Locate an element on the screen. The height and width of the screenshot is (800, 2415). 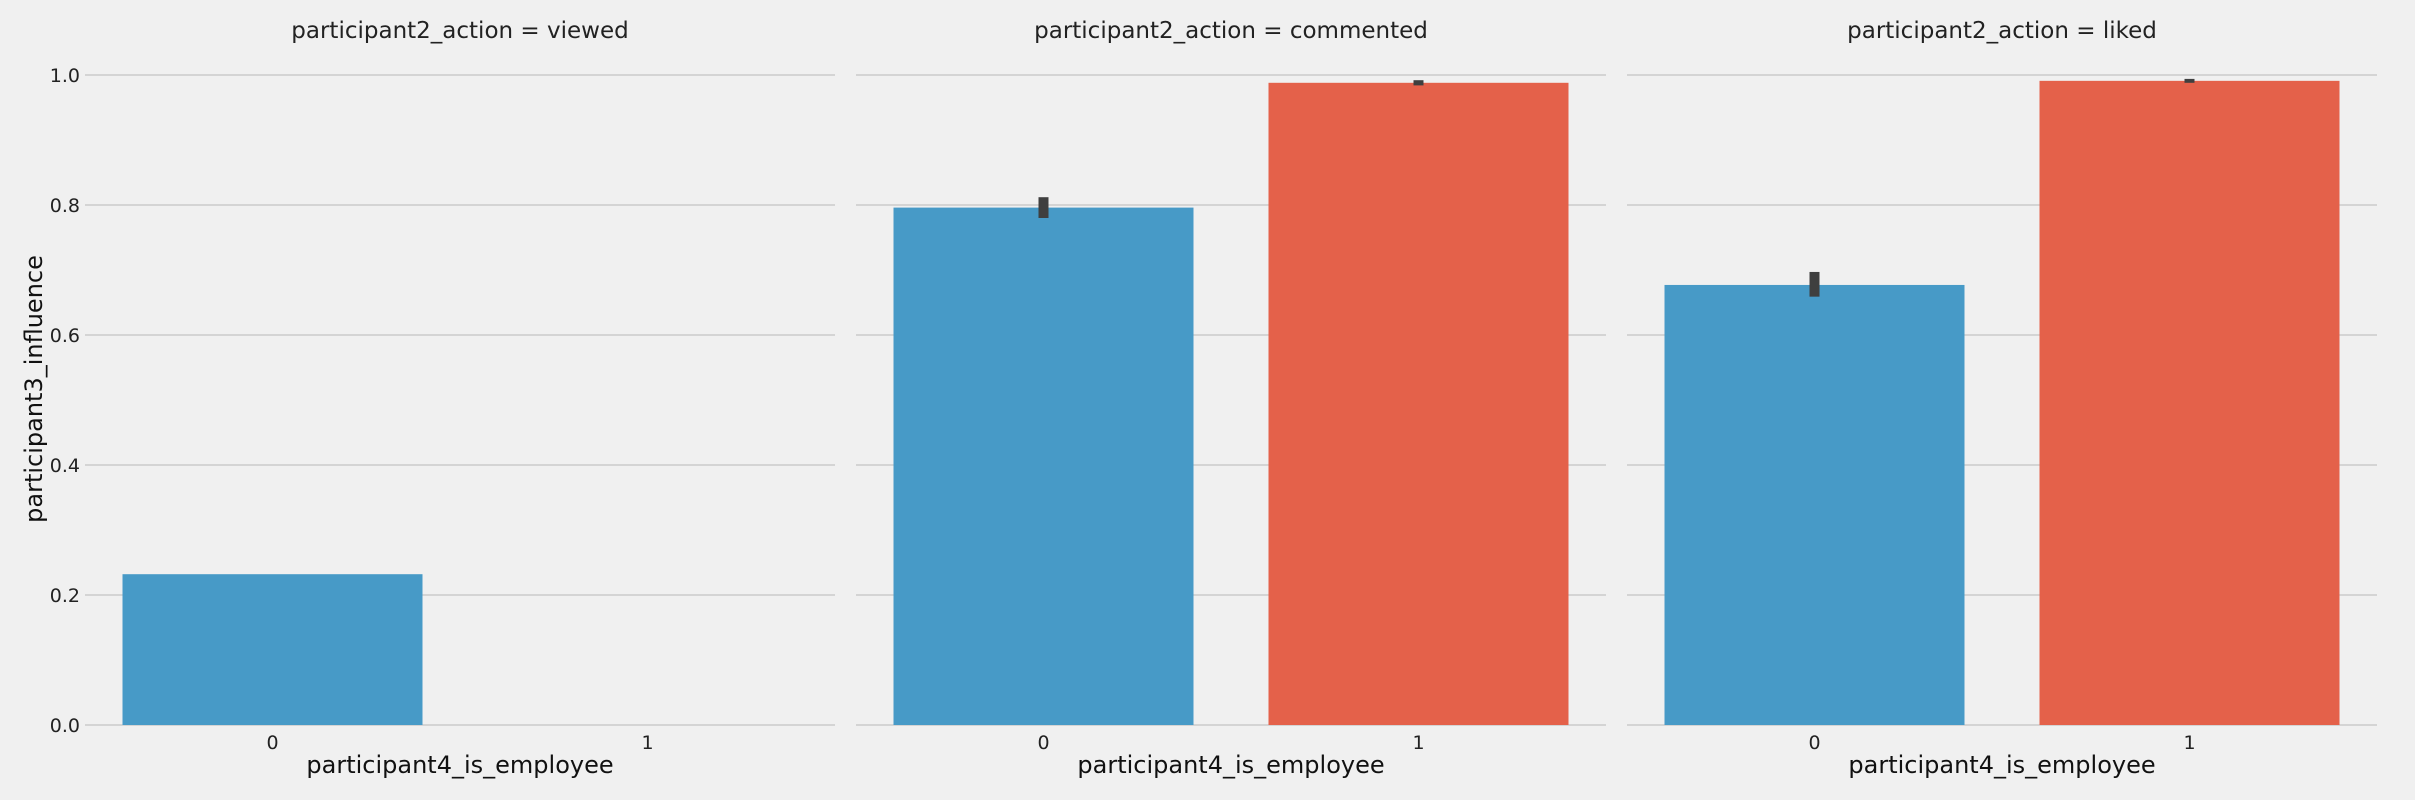
y-tick-label: 0.2 is located at coordinates (65, 596).